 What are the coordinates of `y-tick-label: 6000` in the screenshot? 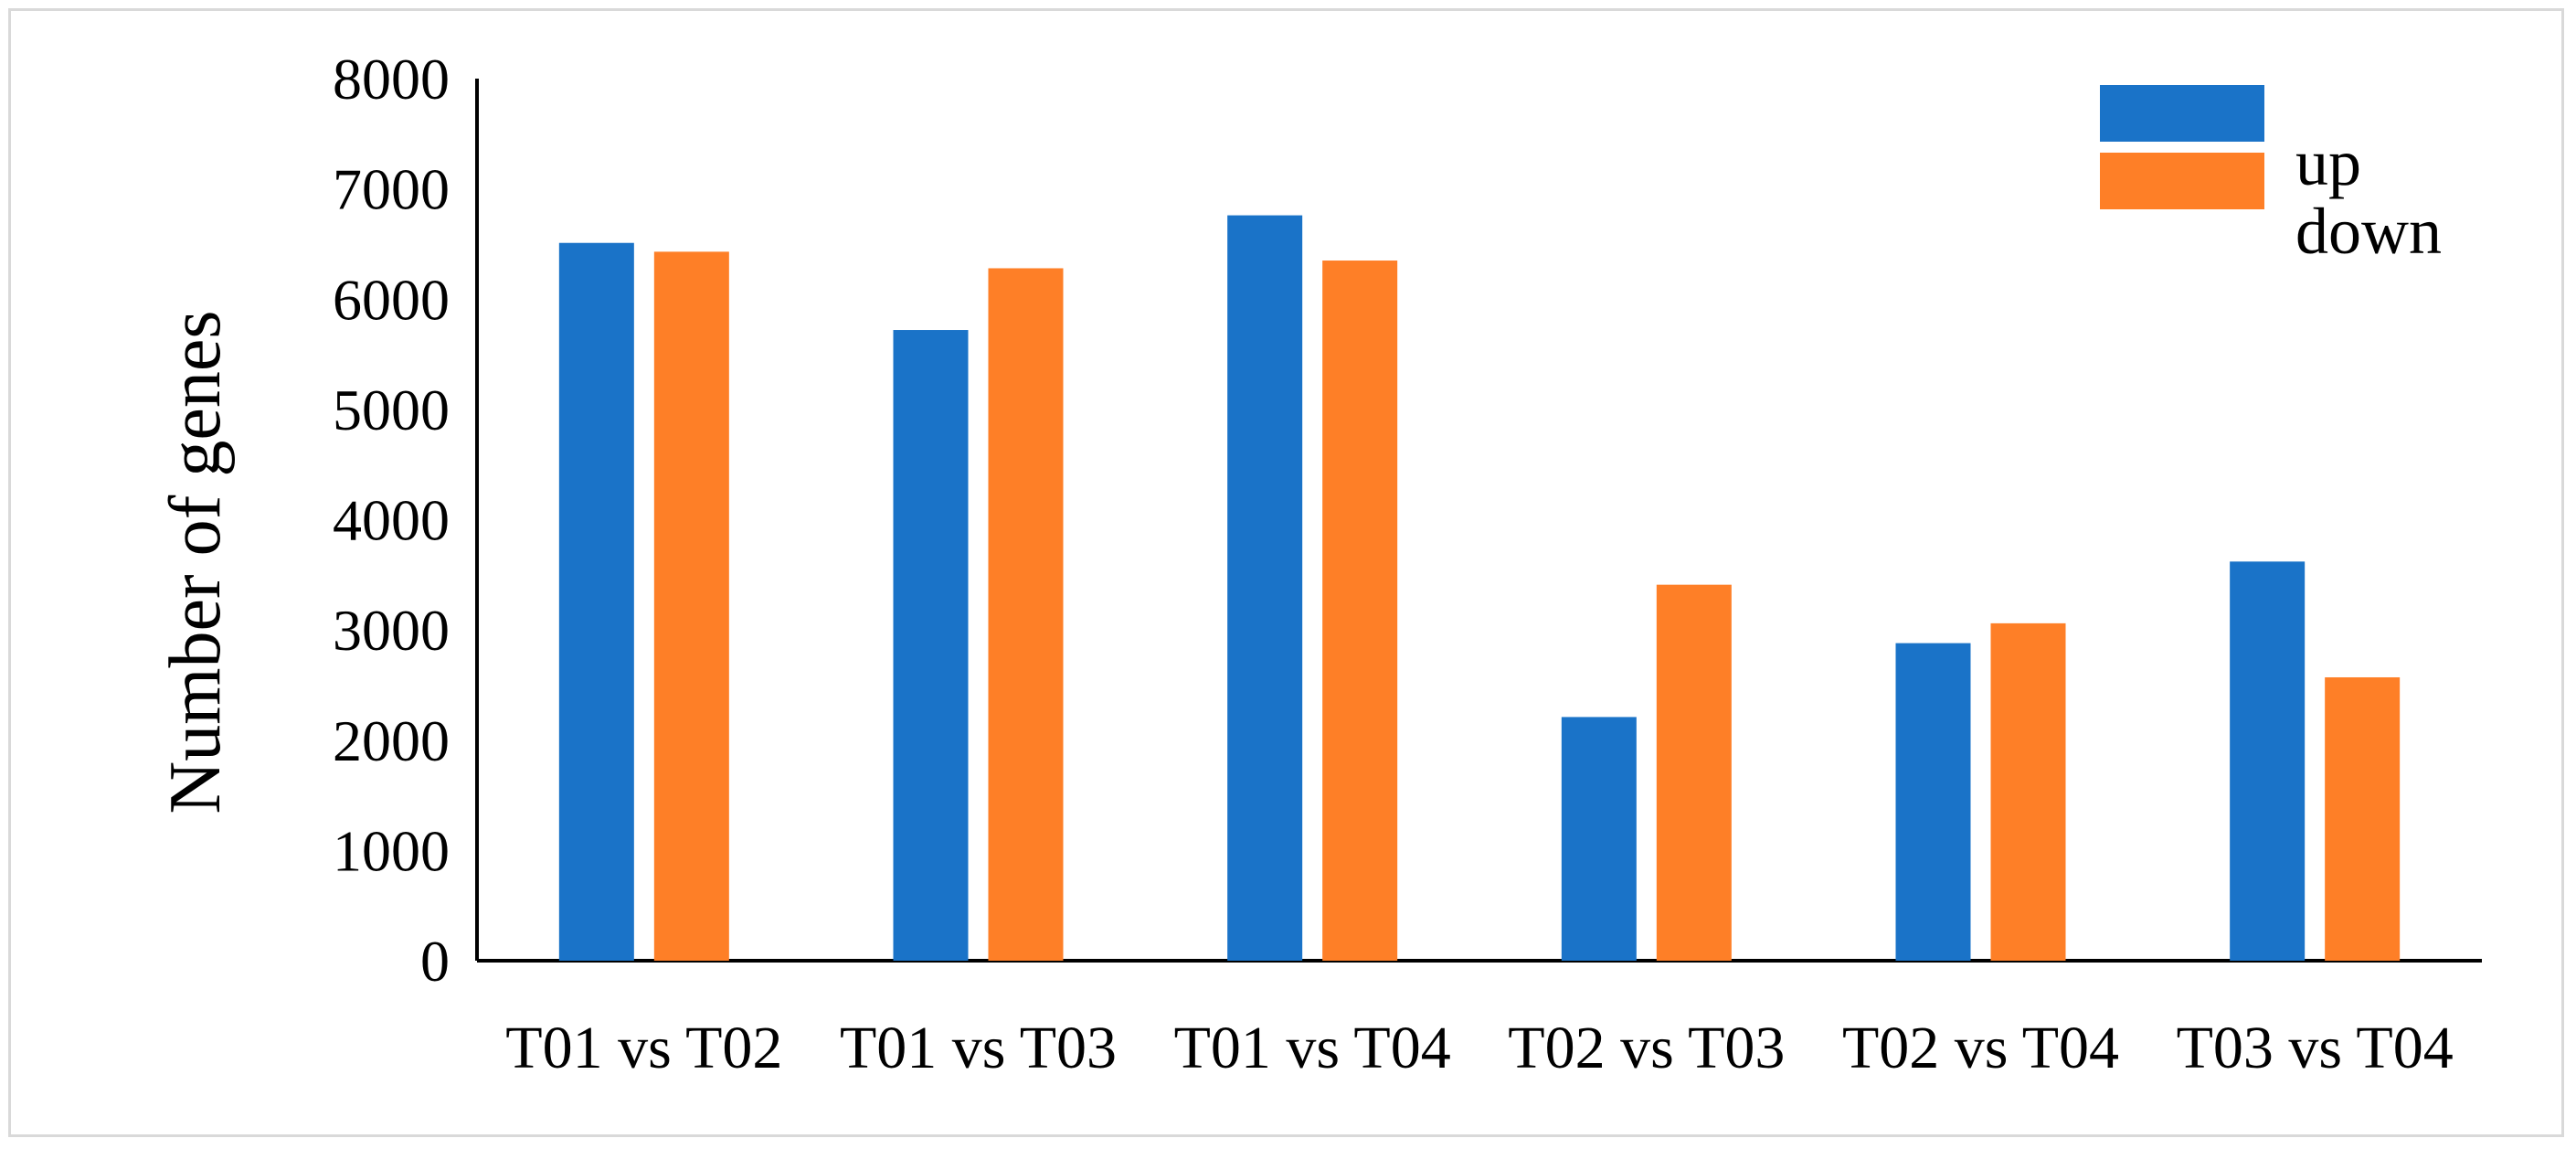 It's located at (391, 300).